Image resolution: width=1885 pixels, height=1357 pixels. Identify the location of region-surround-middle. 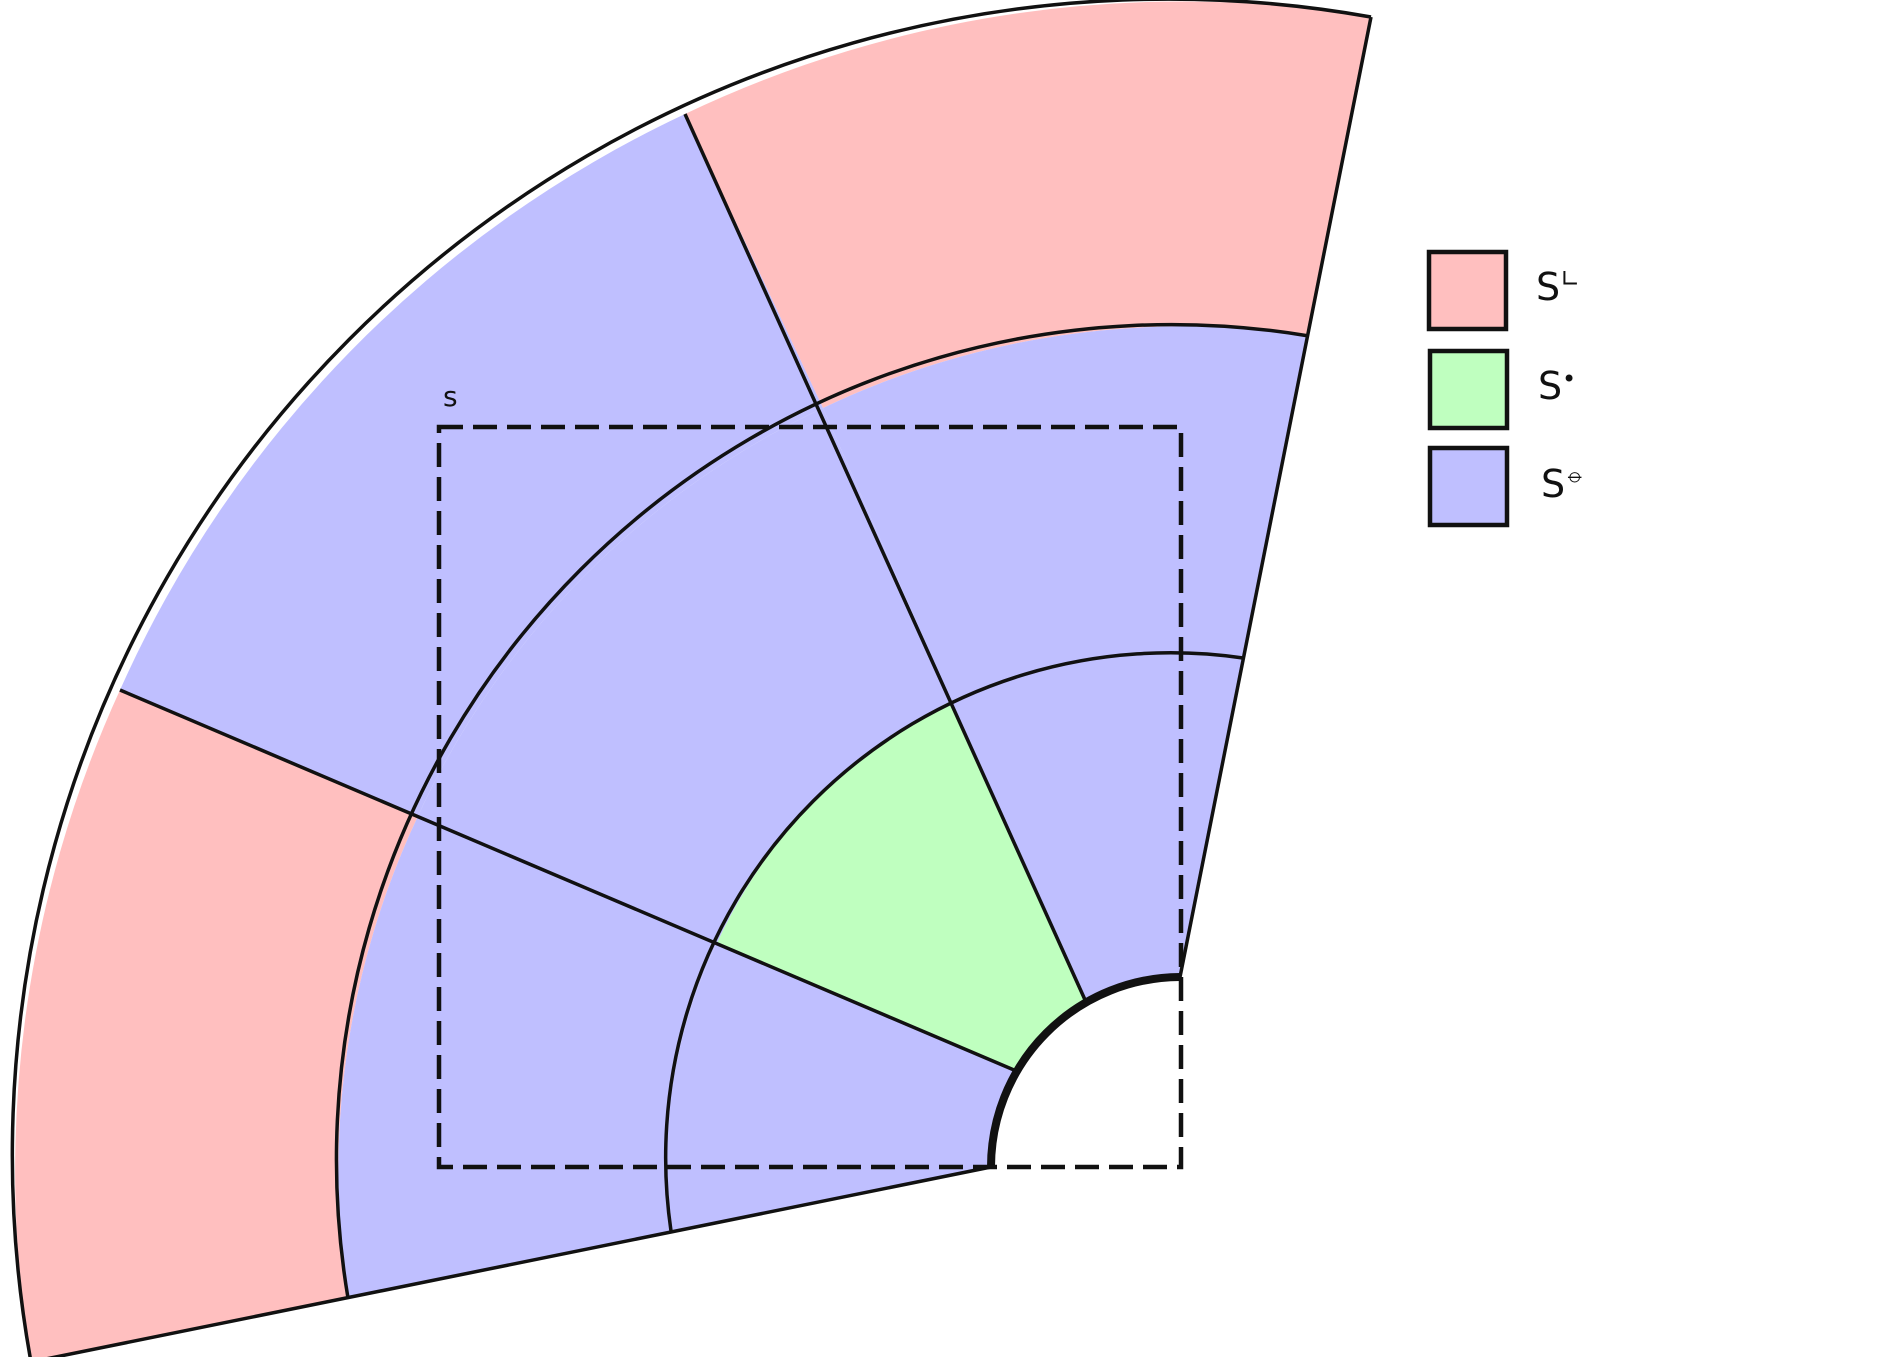
(684, 675).